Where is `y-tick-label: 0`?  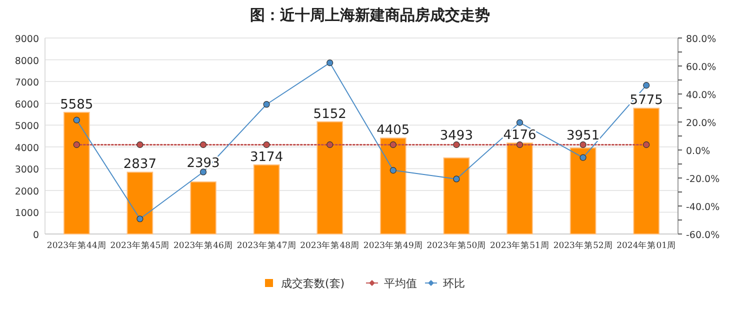 y-tick-label: 0 is located at coordinates (35, 235).